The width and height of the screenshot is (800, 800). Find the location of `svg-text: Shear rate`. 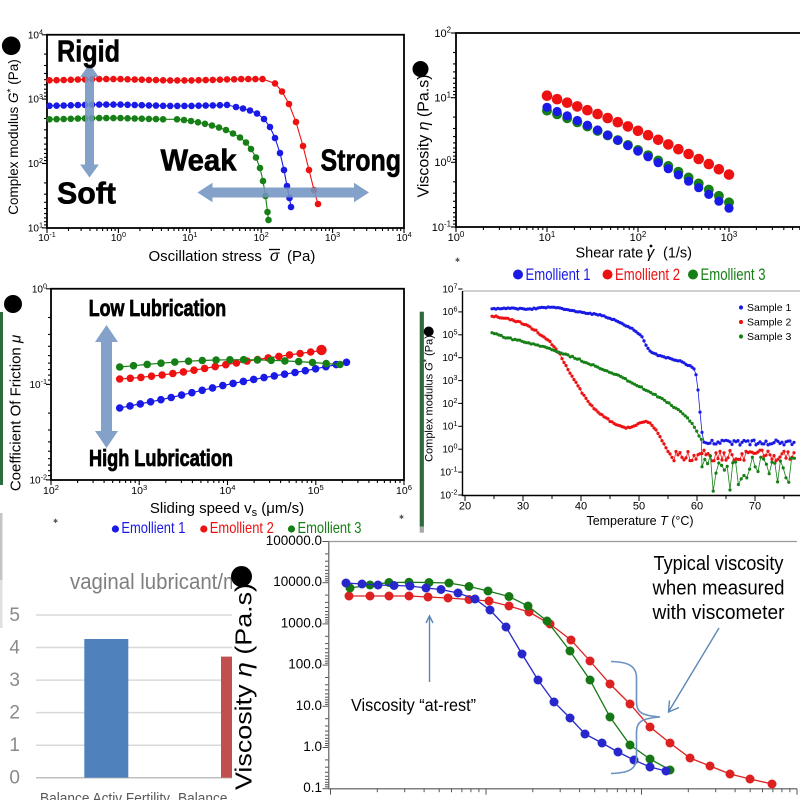

svg-text: Shear rate is located at coordinates (610, 254).